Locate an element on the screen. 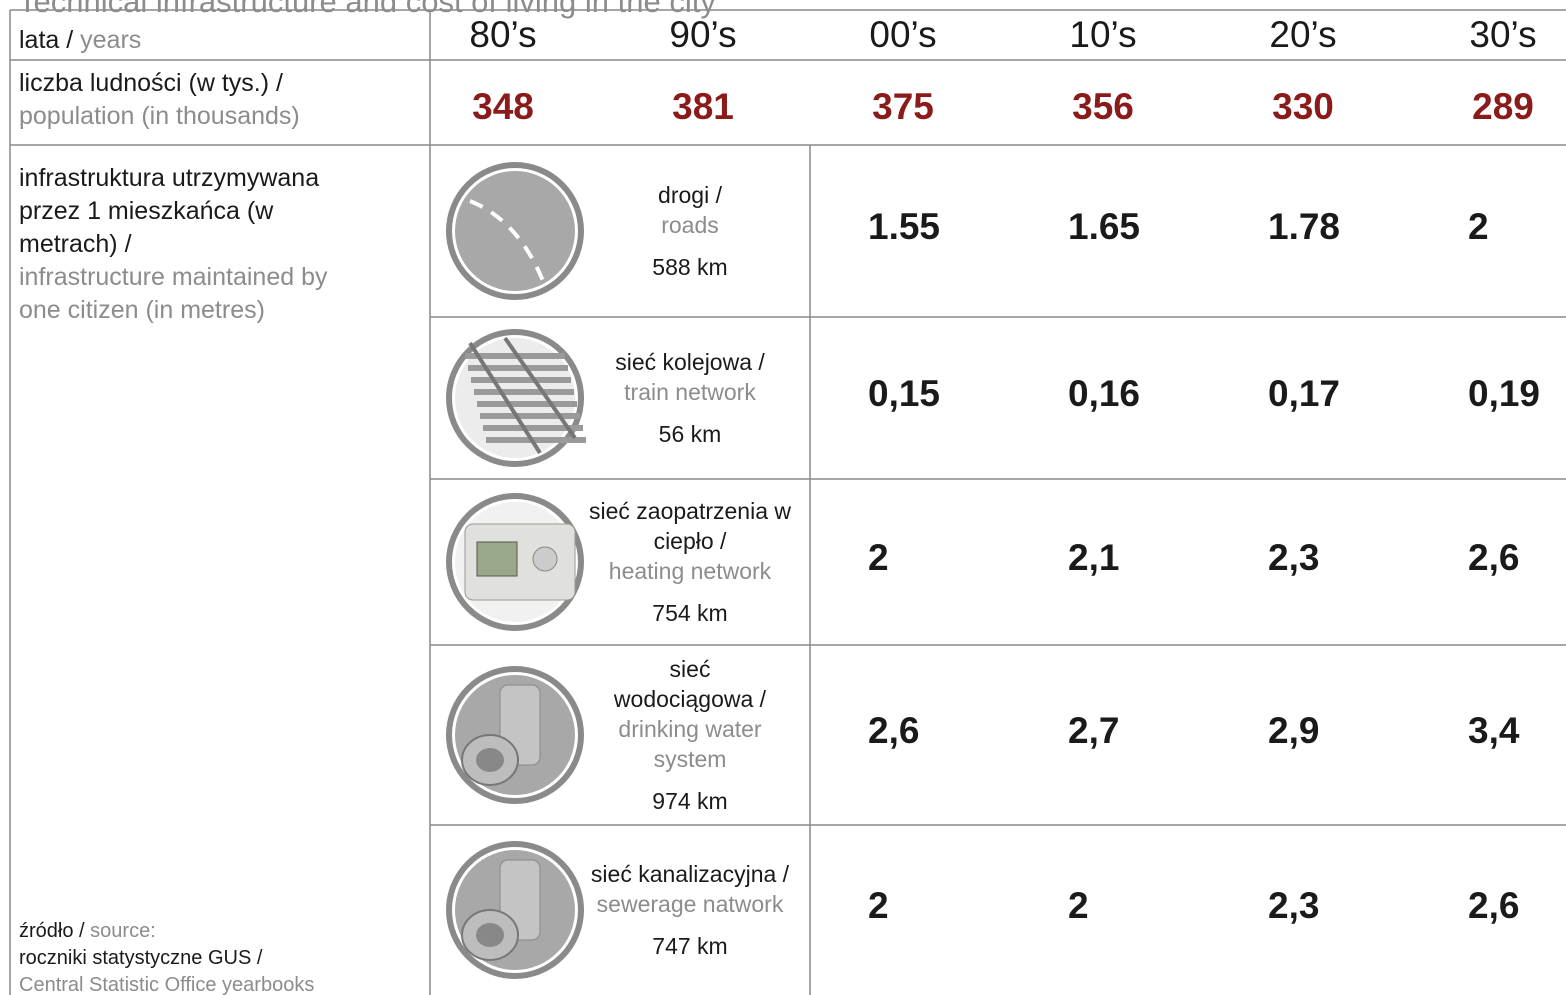  year: 90’s is located at coordinates (703, 34).